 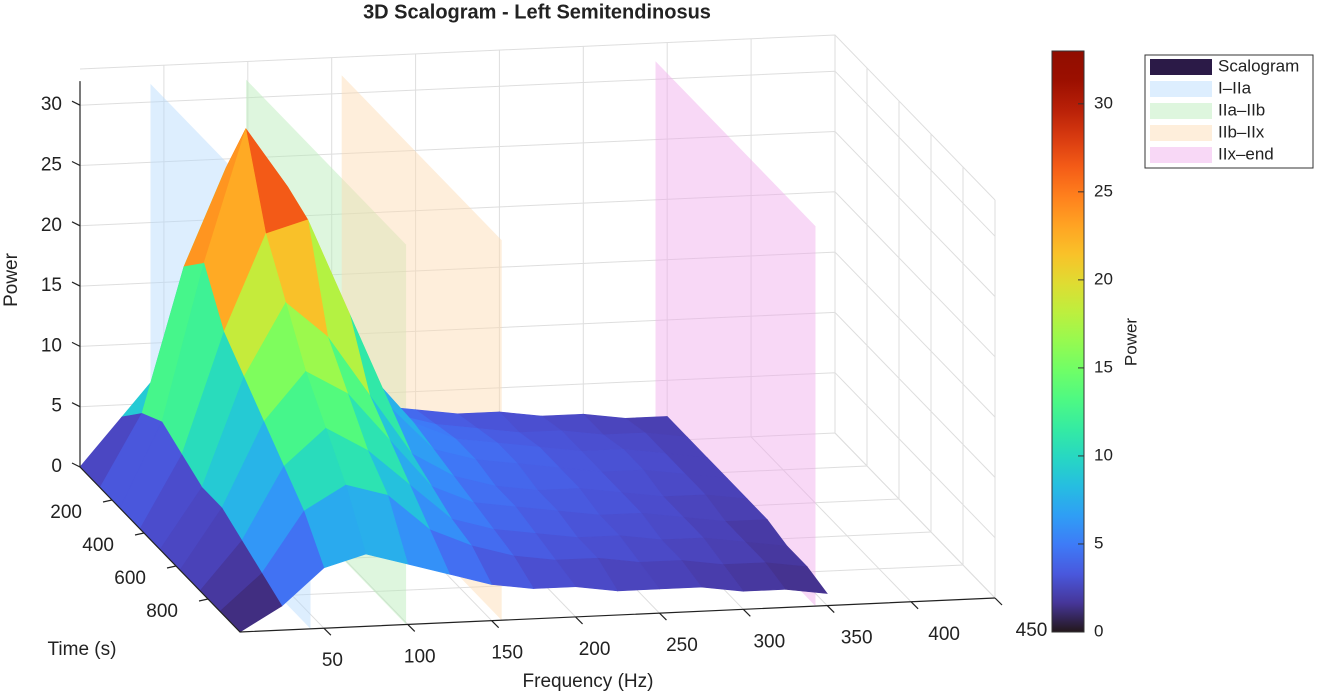 I want to click on z-axis-label: Power, so click(x=11, y=279).